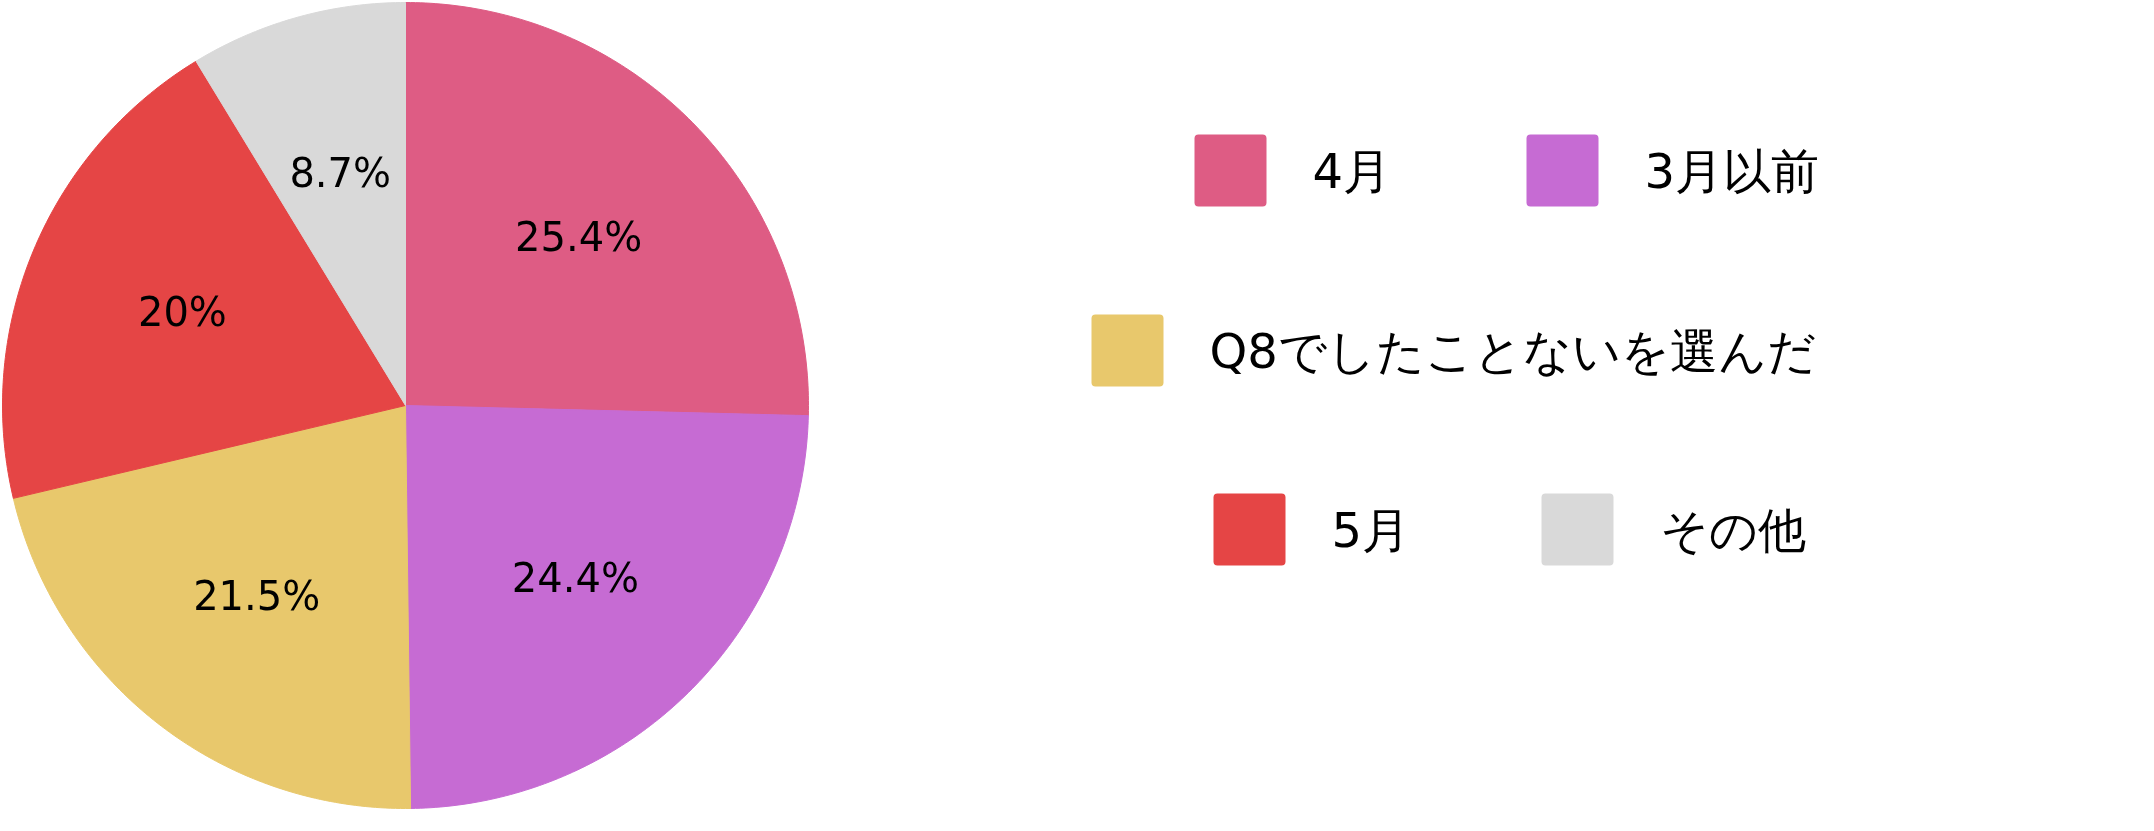 Image resolution: width=2154 pixels, height=831 pixels. I want to click on data-label: 21.5%, so click(257, 596).